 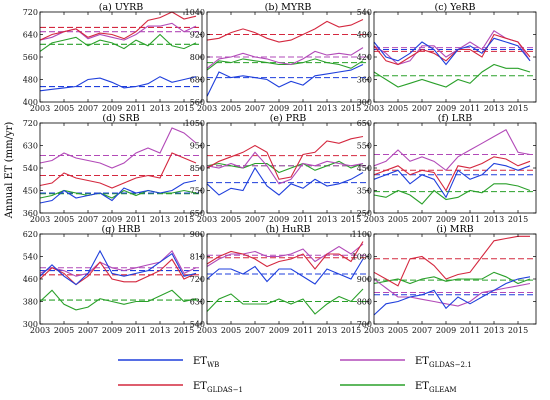 I want to click on y-tick-label: 300, so click(x=364, y=102).